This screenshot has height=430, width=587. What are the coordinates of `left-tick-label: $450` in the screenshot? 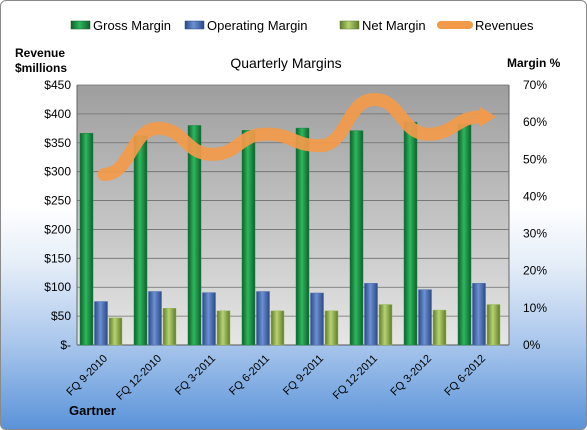 It's located at (57, 85).